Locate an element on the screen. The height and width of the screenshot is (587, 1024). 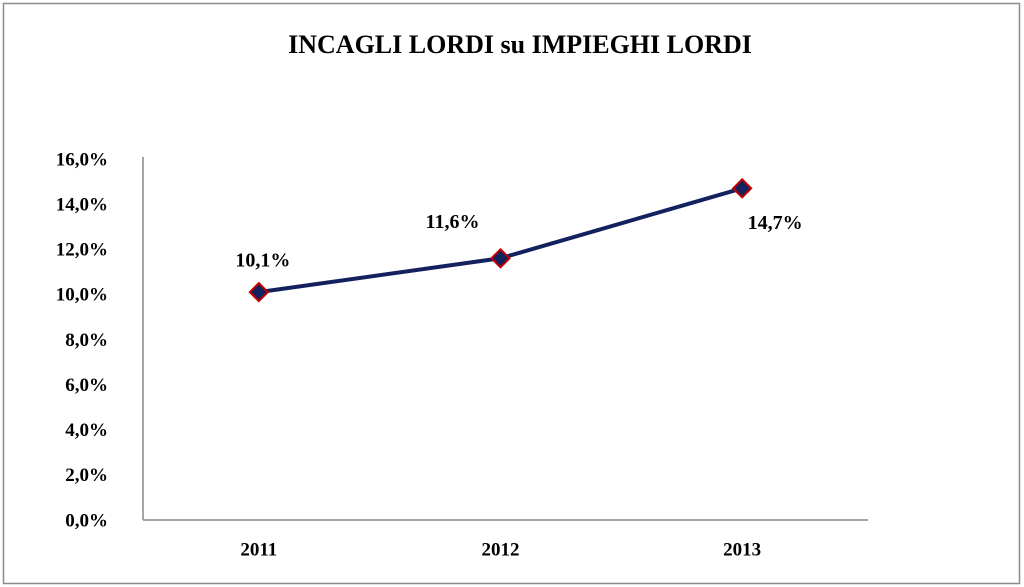
y-tick-label: 6,0% is located at coordinates (86, 385).